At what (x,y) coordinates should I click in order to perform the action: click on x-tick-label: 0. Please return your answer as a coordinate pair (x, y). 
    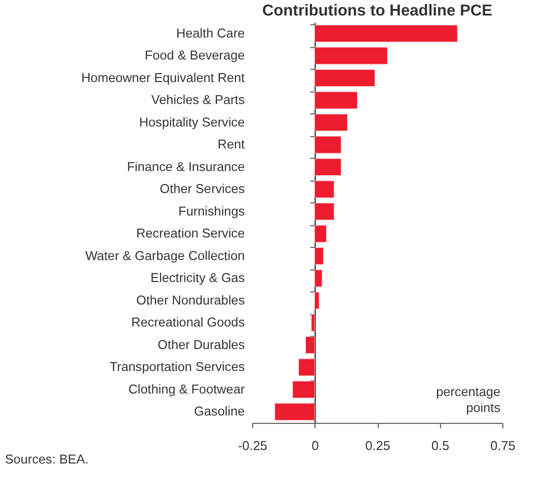
    Looking at the image, I should click on (315, 446).